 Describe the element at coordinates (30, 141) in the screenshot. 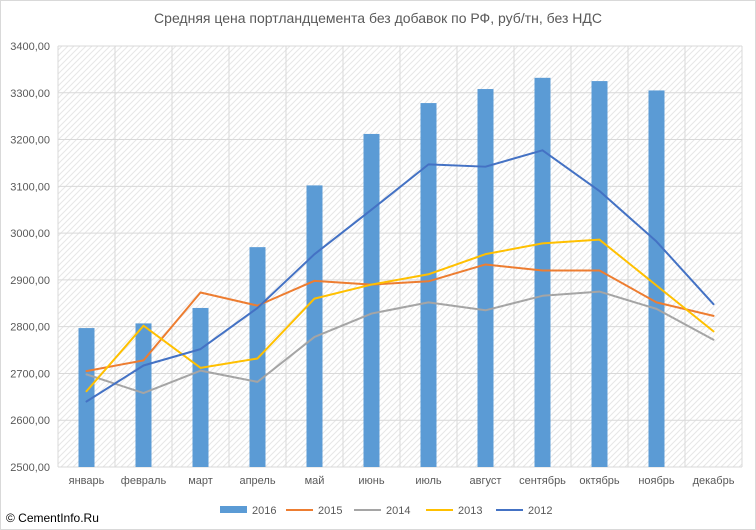

I see `y-tick-label: 3200,00` at that location.